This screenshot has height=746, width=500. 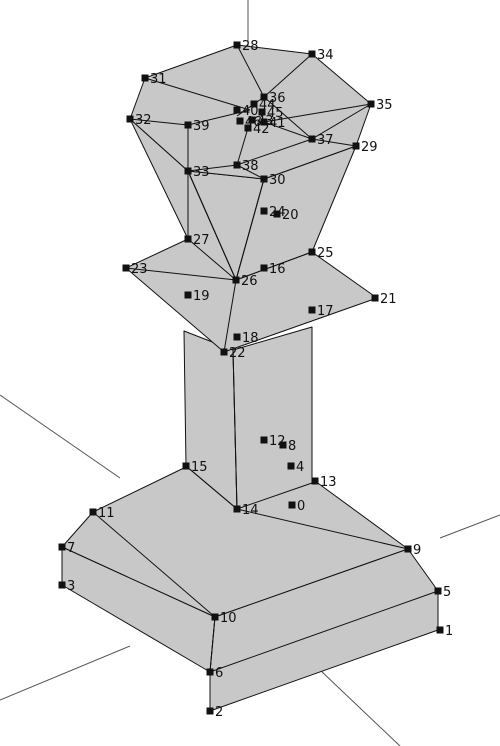 I want to click on vertex-36: 36, so click(x=273, y=98).